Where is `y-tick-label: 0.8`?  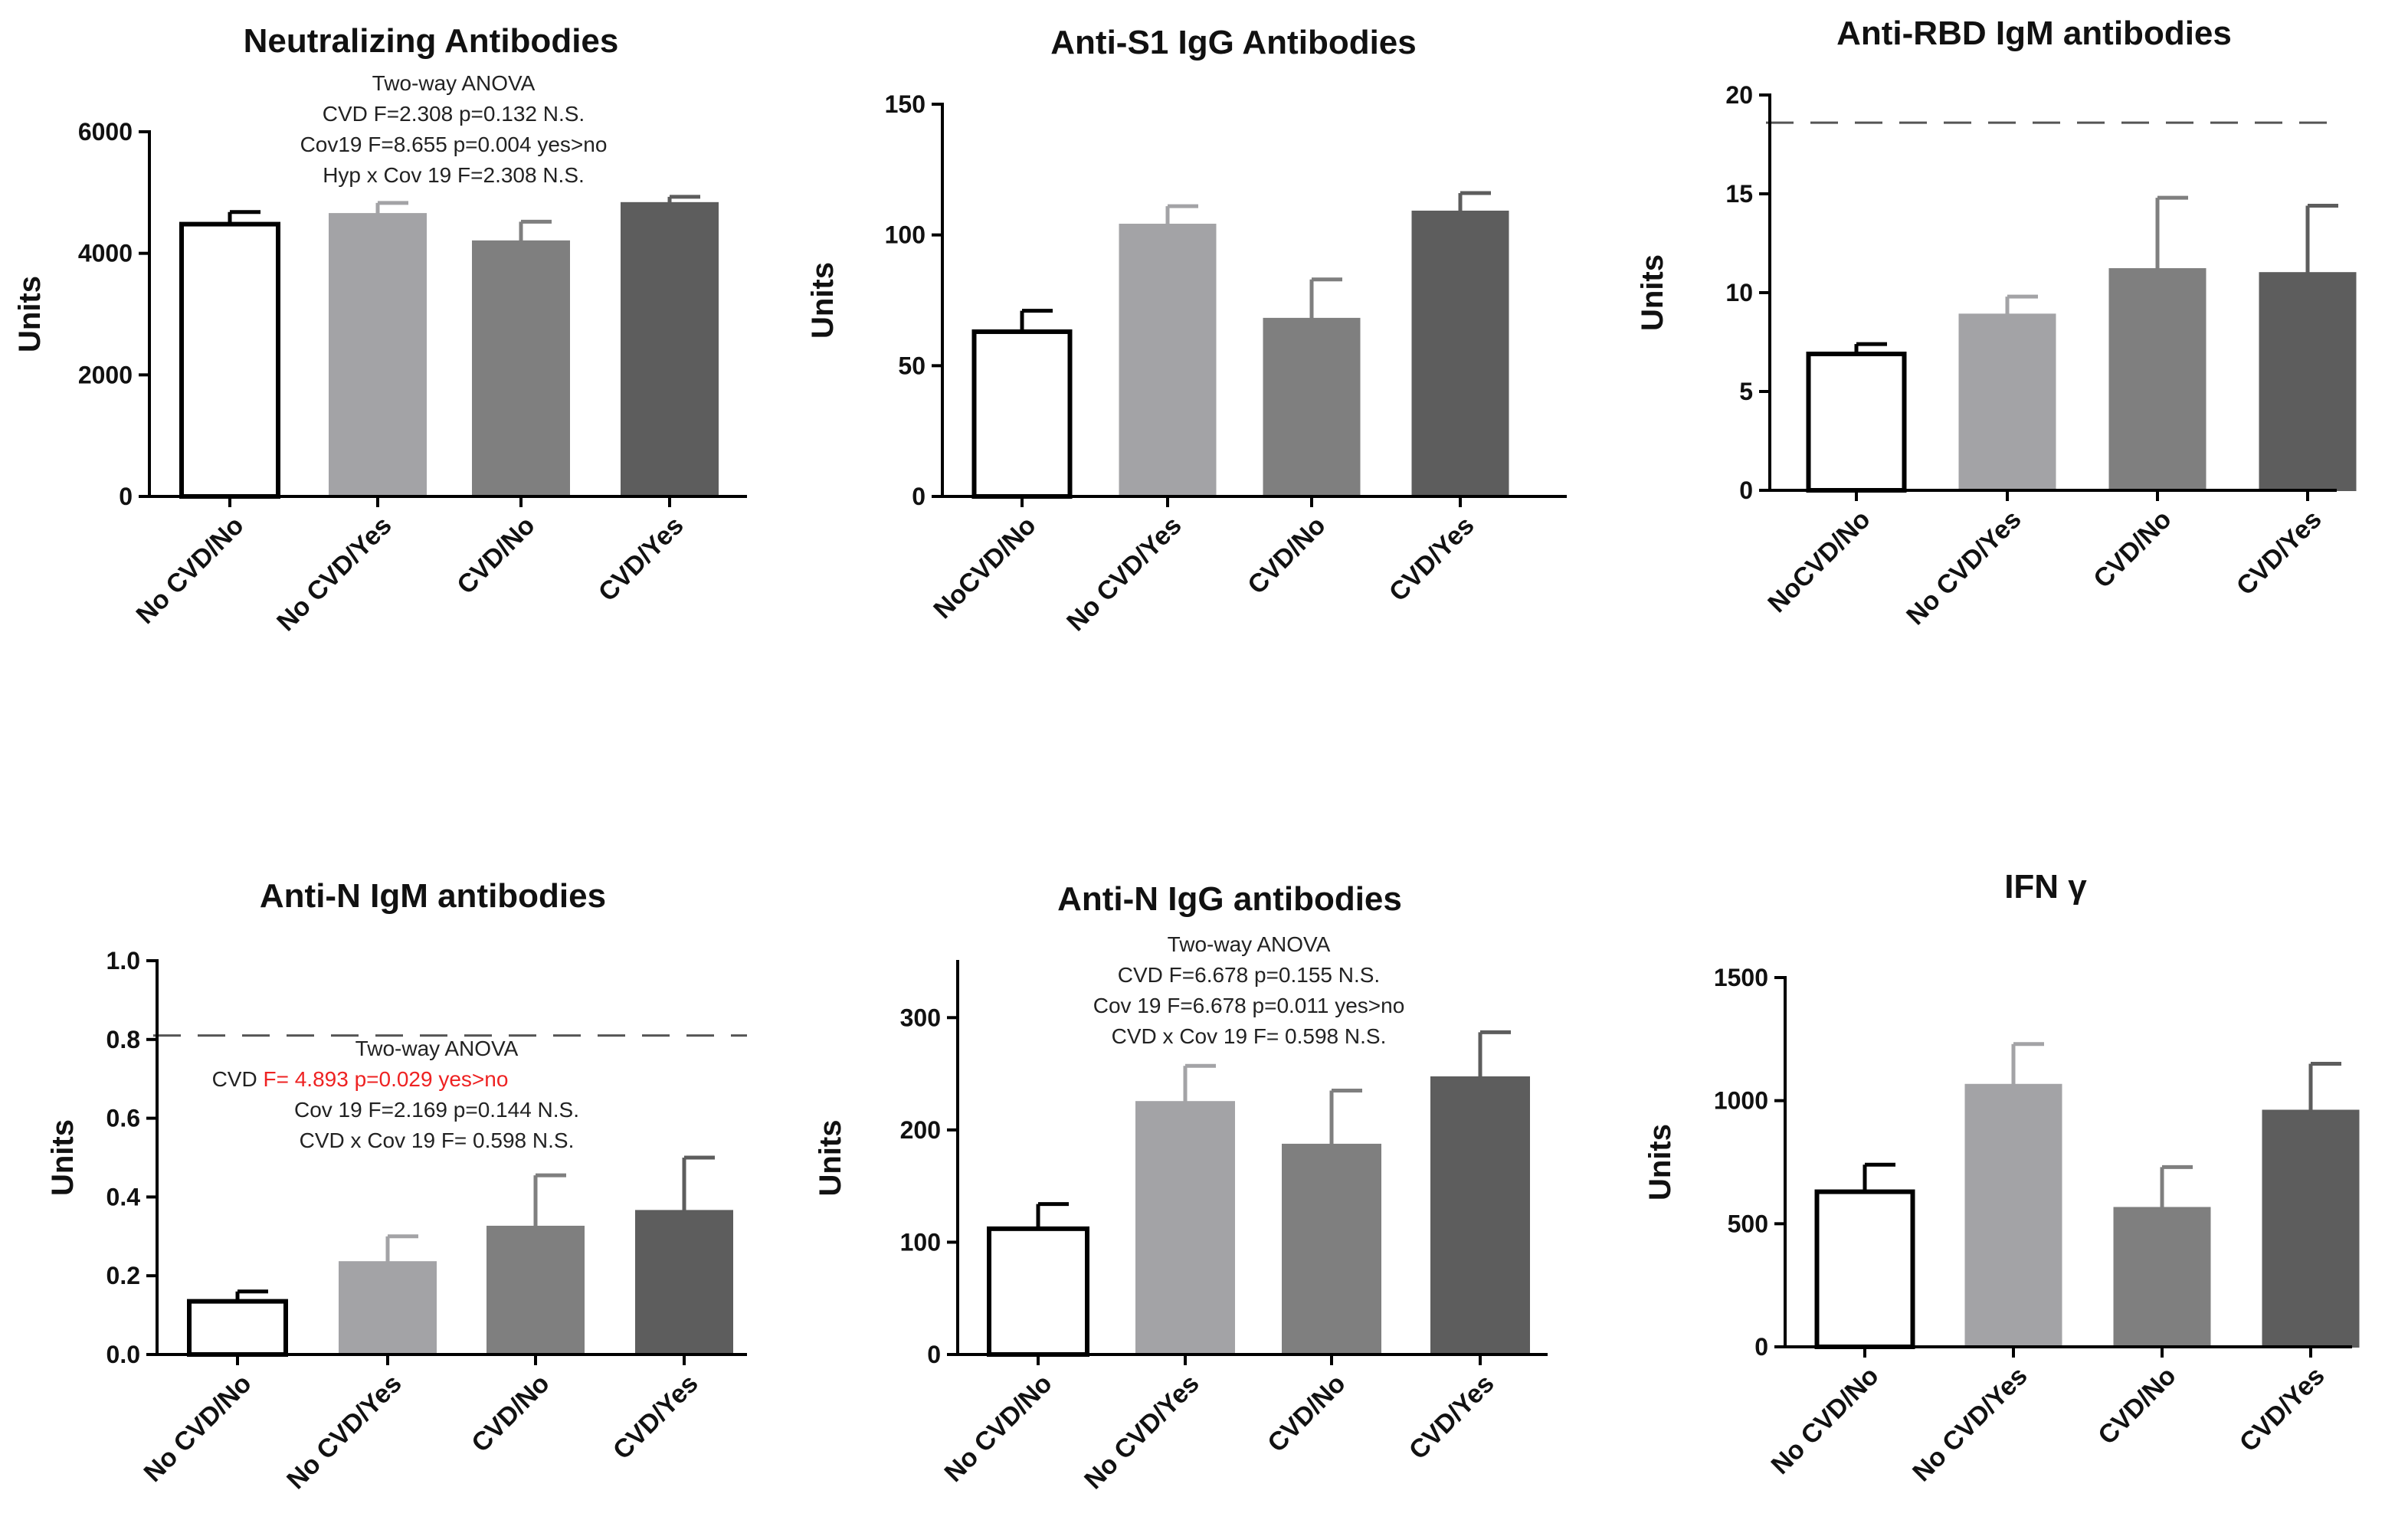 y-tick-label: 0.8 is located at coordinates (123, 1039).